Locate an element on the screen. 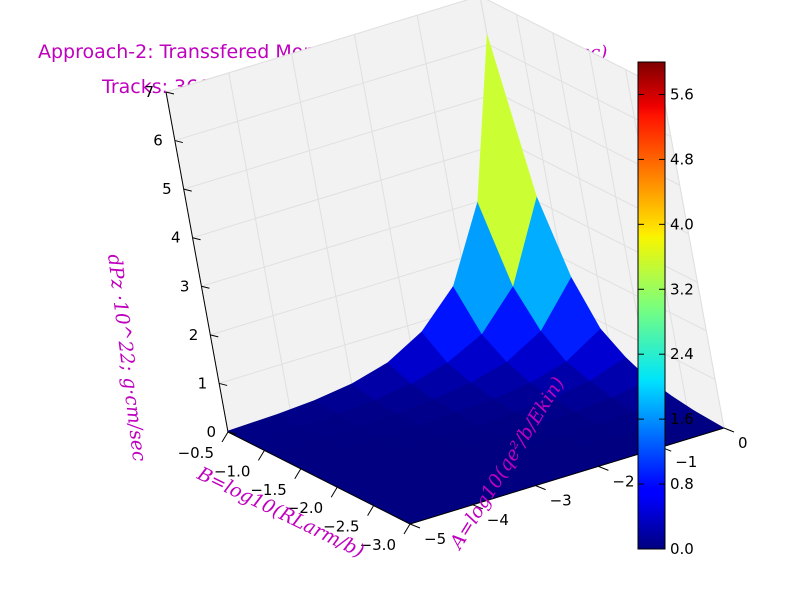 This screenshot has width=812, height=612. colorbar-tick-label: 0.0 is located at coordinates (682, 549).